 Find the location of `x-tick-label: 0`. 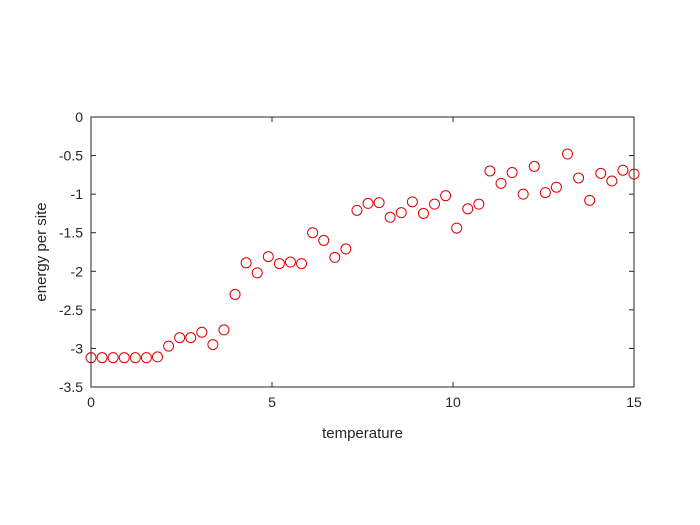

x-tick-label: 0 is located at coordinates (91, 402).